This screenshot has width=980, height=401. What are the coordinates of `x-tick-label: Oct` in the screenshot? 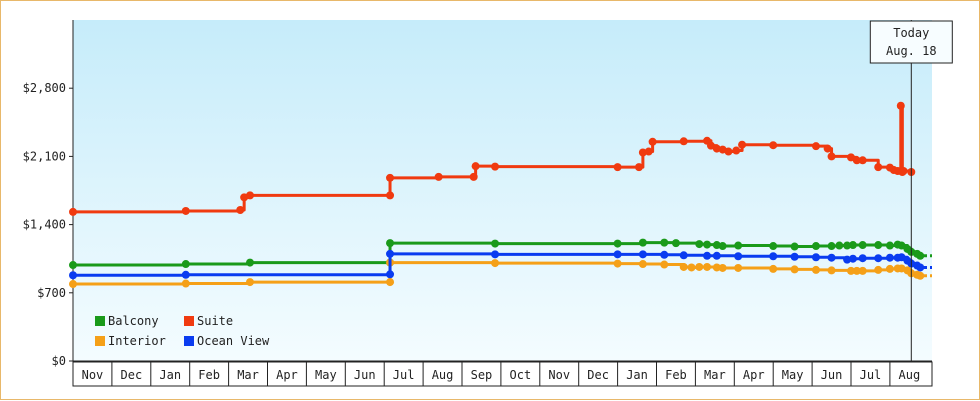 It's located at (521, 375).